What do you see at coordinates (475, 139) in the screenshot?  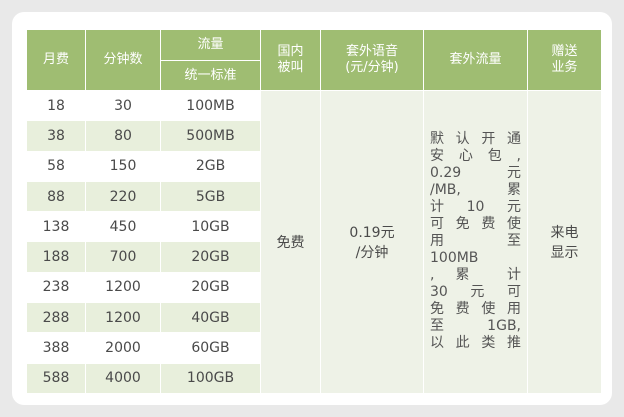 I see `extra-data-line: 默认开通` at bounding box center [475, 139].